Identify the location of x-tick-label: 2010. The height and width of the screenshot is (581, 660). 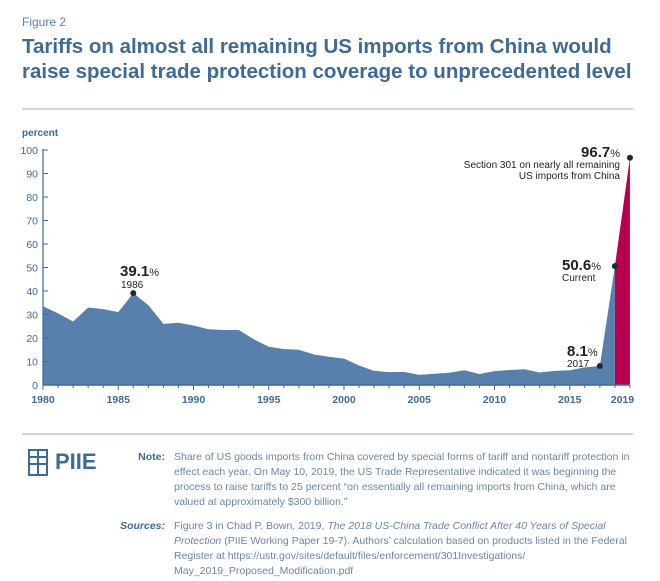
(495, 400).